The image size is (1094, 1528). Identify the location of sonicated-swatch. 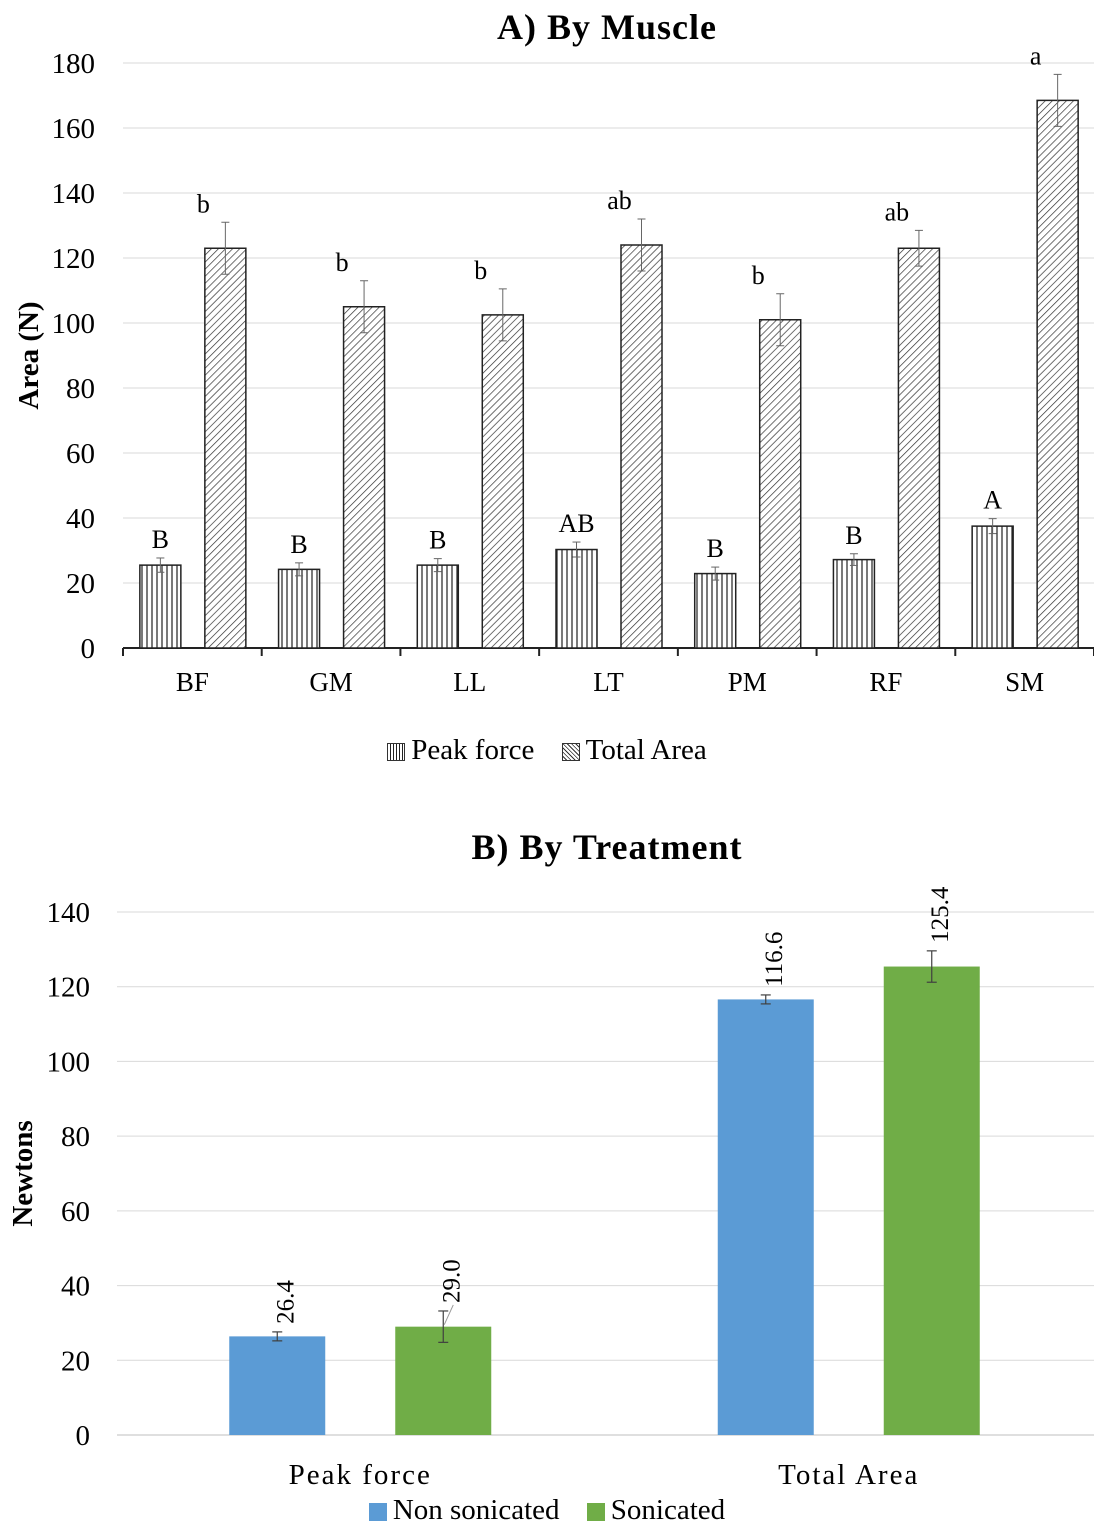
(595, 1512).